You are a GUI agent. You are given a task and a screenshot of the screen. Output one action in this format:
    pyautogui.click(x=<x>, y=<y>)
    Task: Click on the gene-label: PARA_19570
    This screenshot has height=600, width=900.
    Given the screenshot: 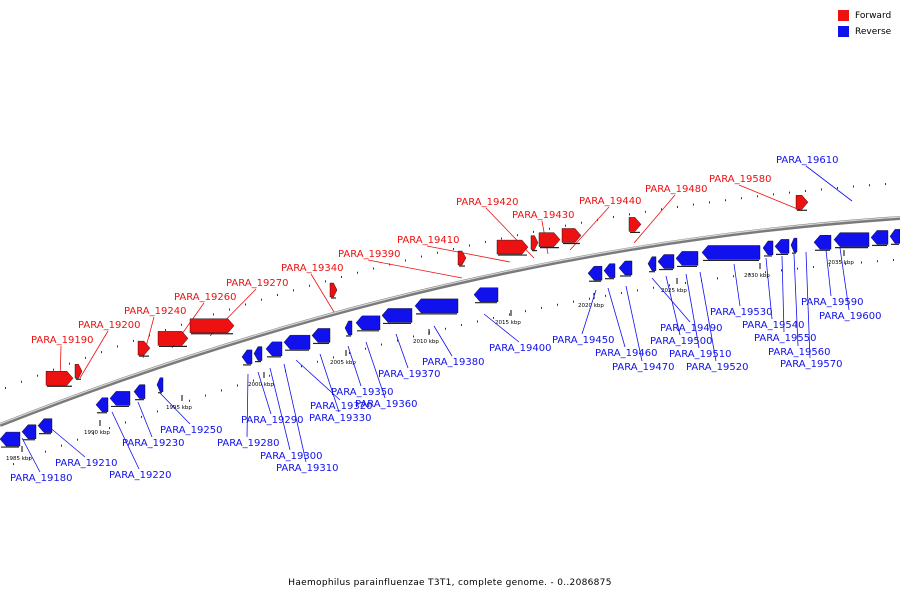 What is the action you would take?
    pyautogui.click(x=811, y=364)
    